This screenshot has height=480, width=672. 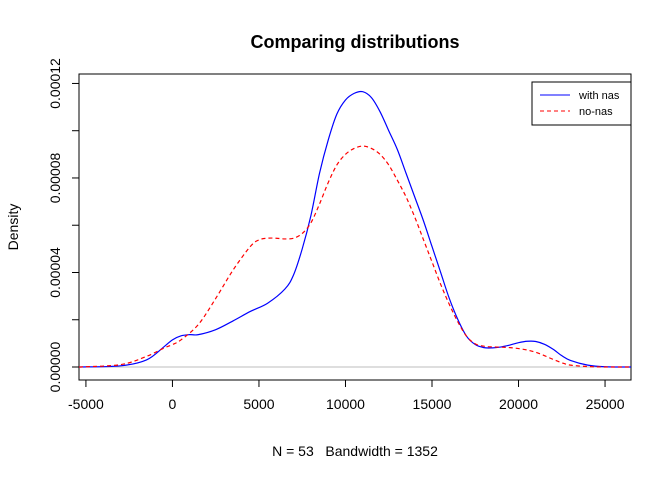 I want to click on chart-title: Comparing distributions, so click(x=355, y=42).